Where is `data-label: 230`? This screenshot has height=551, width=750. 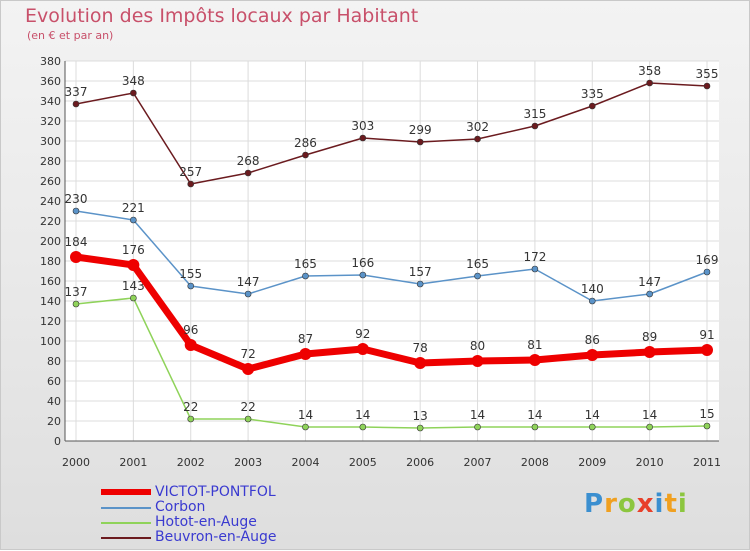
data-label: 230 is located at coordinates (76, 199).